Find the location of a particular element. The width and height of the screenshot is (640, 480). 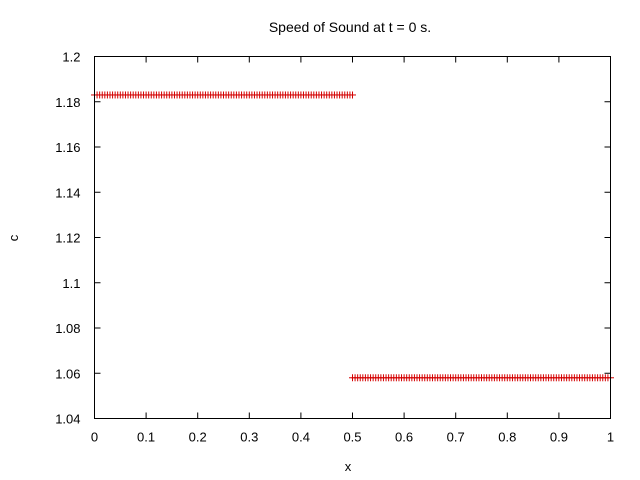

y-tick-label: 1.2 is located at coordinates (71, 57).